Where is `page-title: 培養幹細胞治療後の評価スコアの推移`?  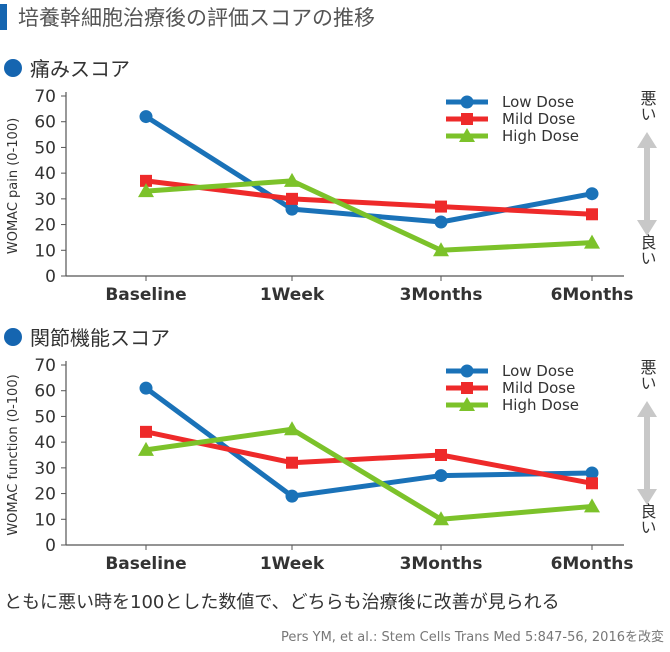 page-title: 培養幹細胞治療後の評価スコアの推移 is located at coordinates (196, 18).